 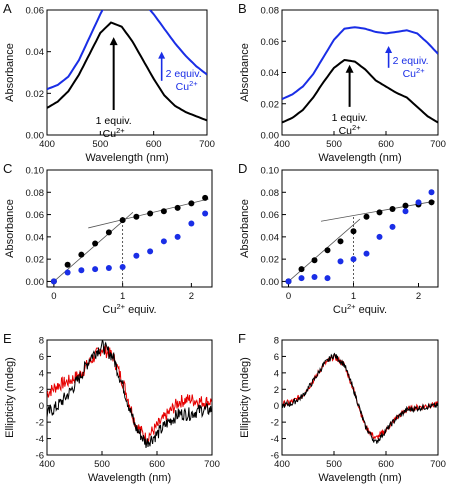 What do you see at coordinates (242, 168) in the screenshot?
I see `panel-label: D` at bounding box center [242, 168].